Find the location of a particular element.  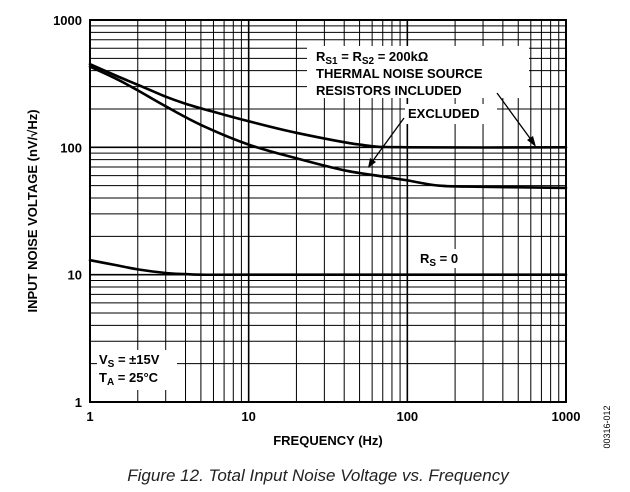

y-axis-label: INPUT NOISE VOLTAGE (nV/√Hz) is located at coordinates (32, 210).